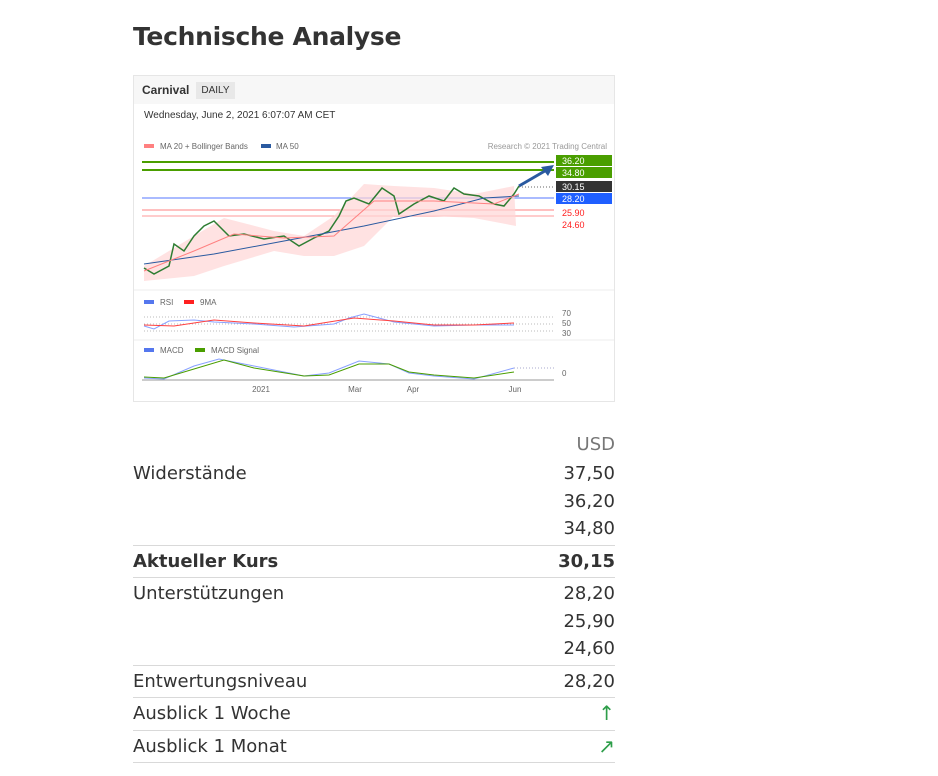  I want to click on price-line, so click(331, 230).